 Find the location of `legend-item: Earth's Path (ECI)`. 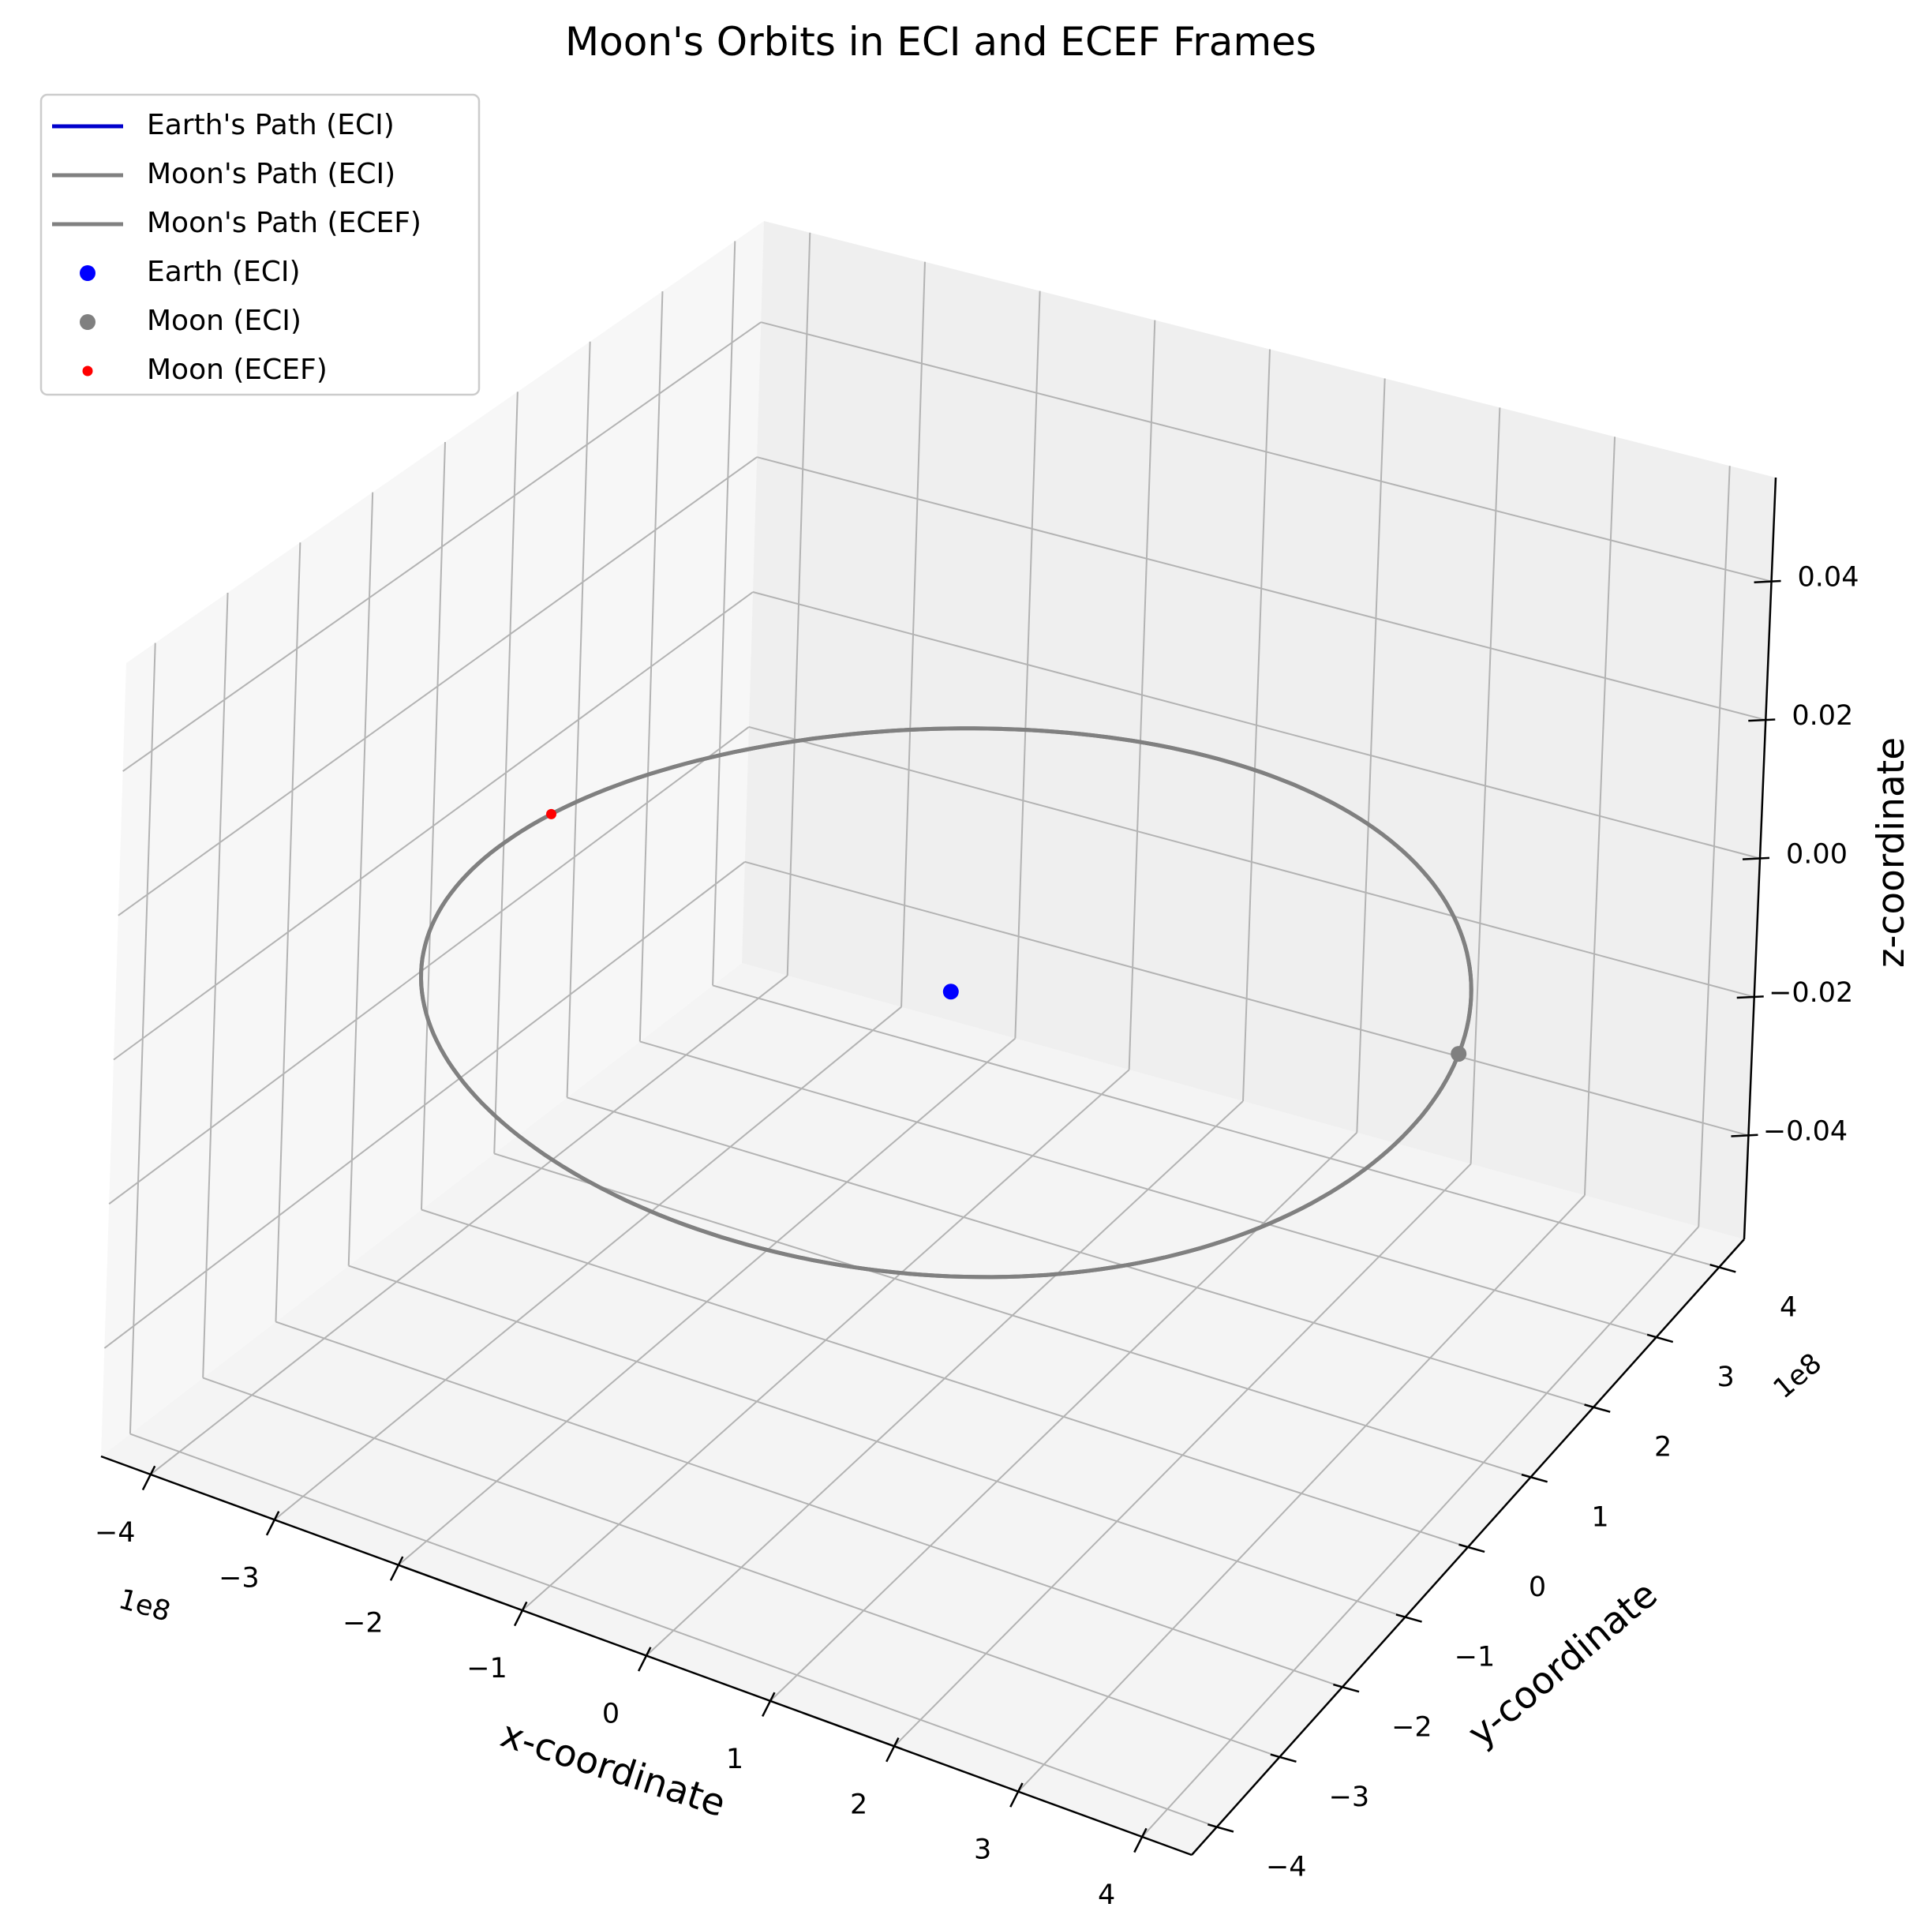

legend-item: Earth's Path (ECI) is located at coordinates (223, 125).